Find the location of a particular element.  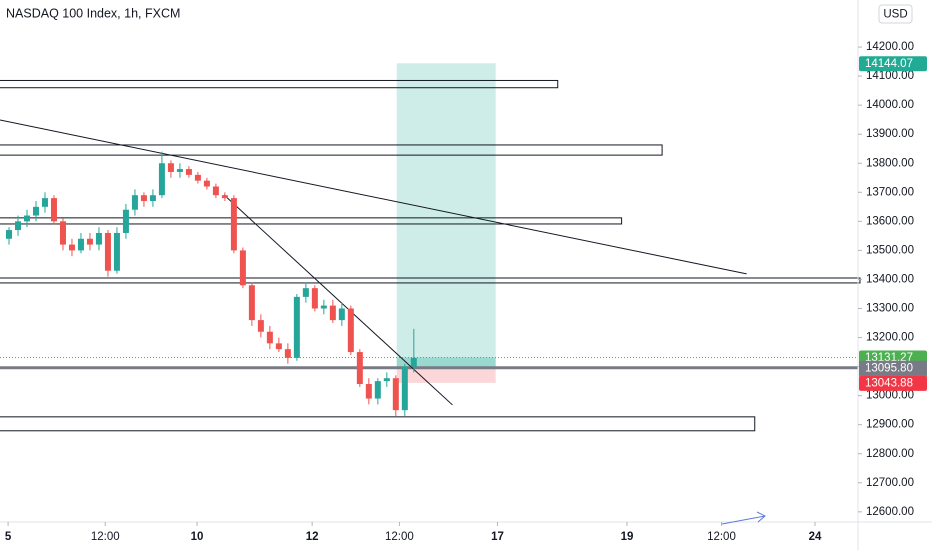

entry-price-tag-bg is located at coordinates (893, 368).